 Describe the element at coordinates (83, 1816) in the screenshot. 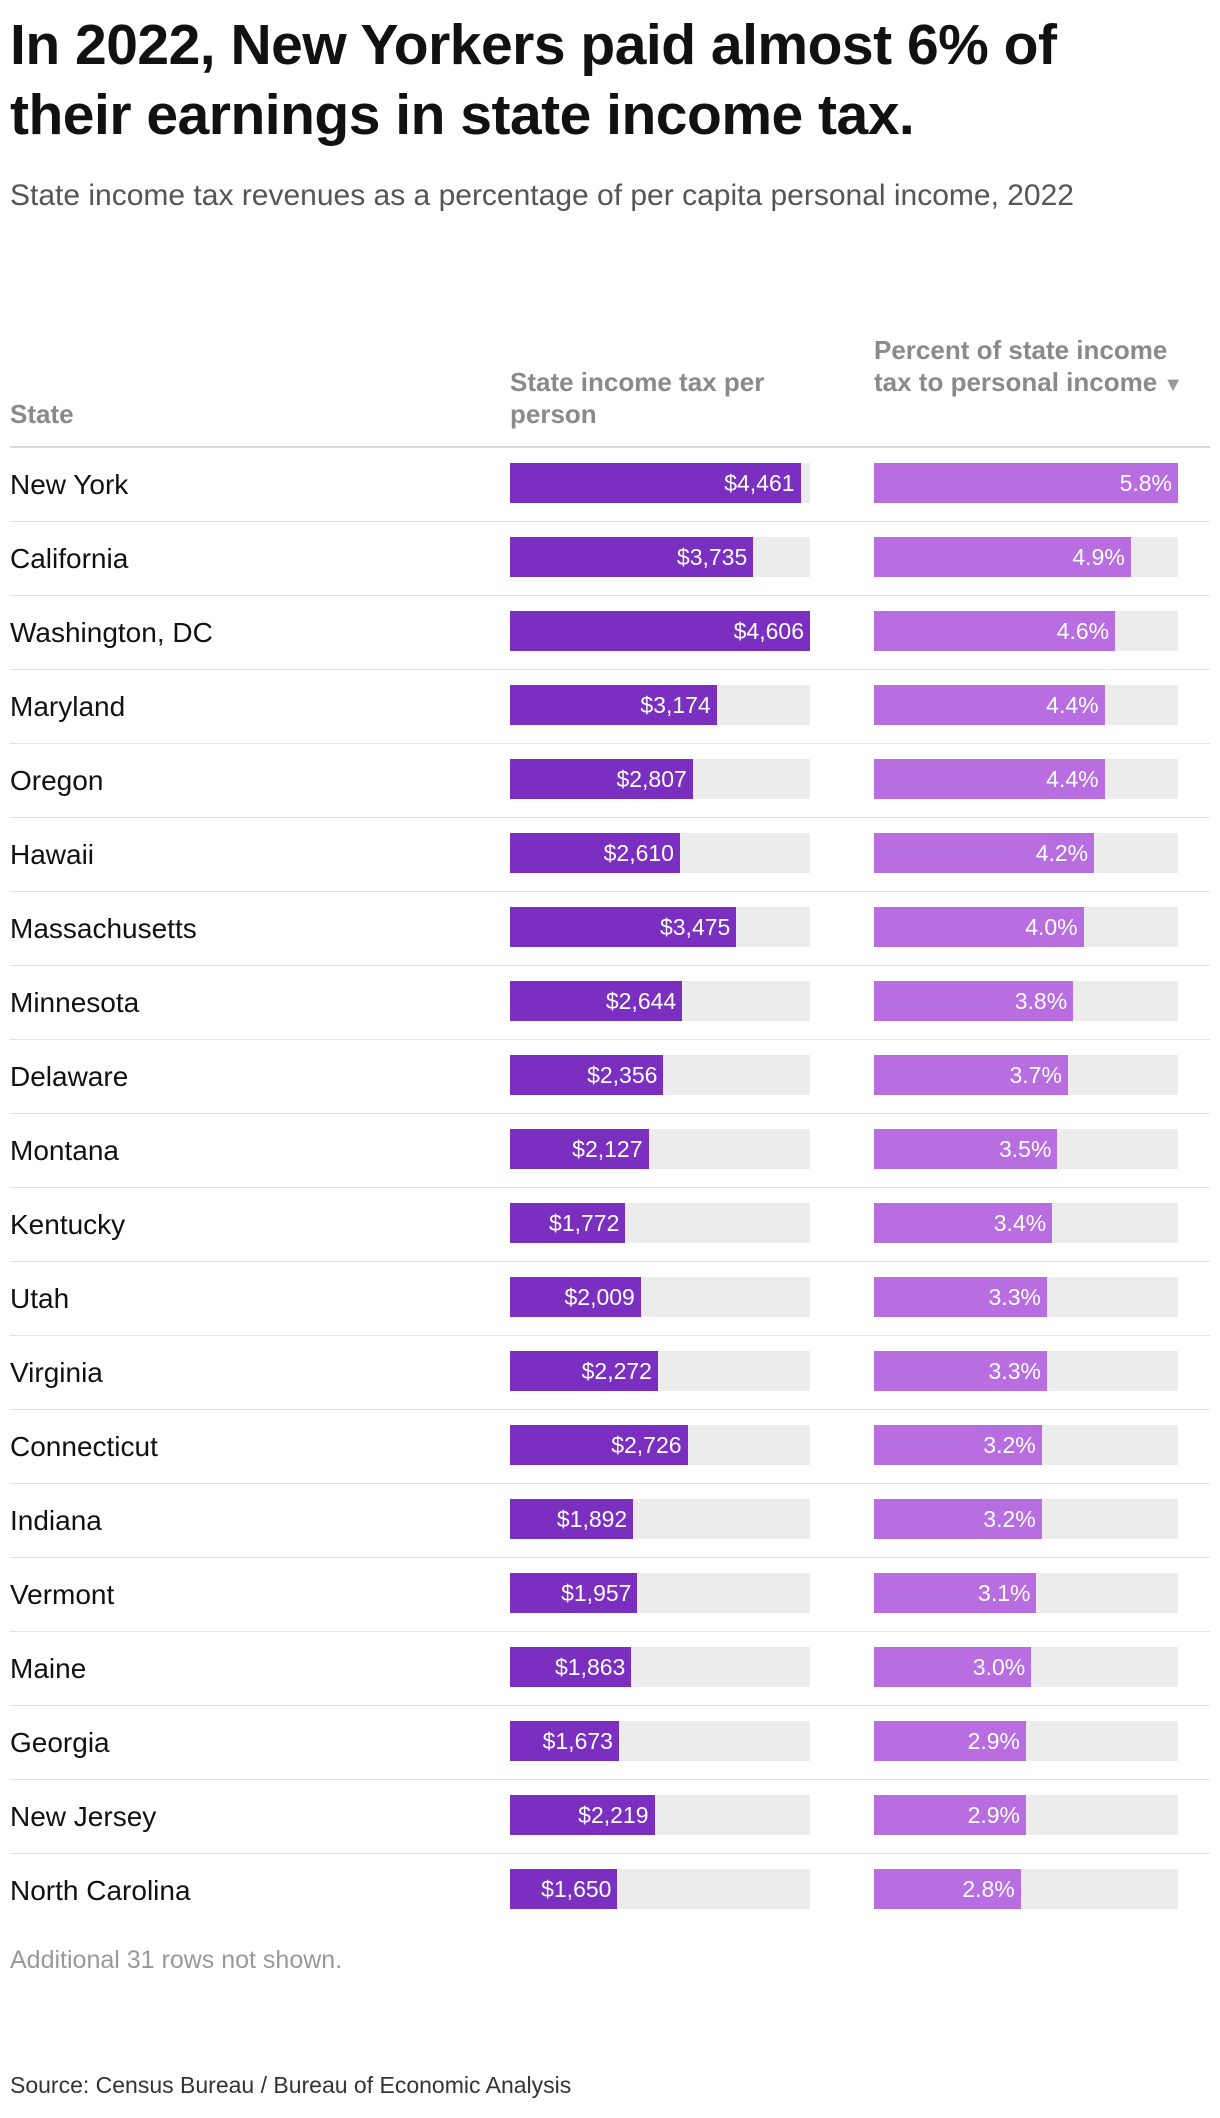

I see `state-name: New Jersey` at that location.